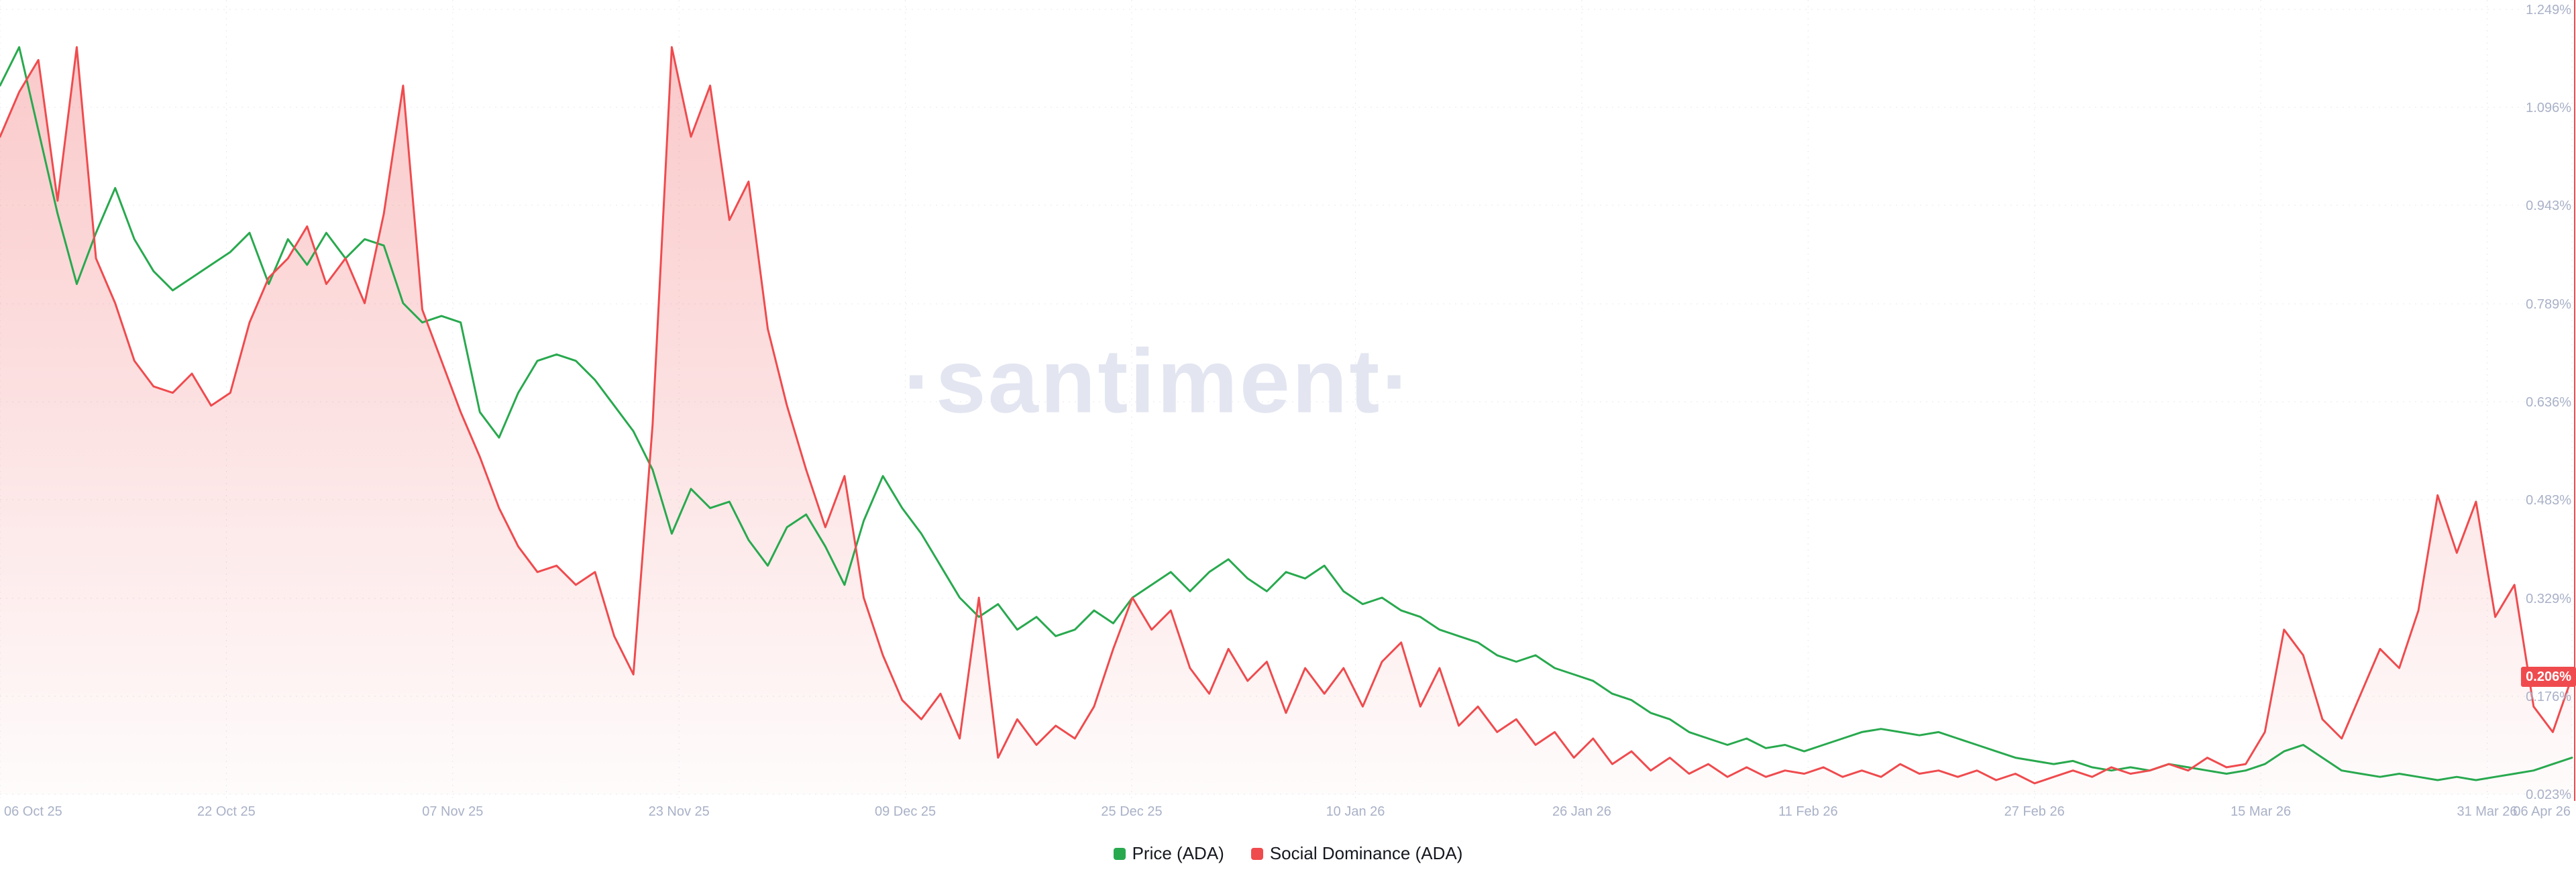 The width and height of the screenshot is (2576, 872). What do you see at coordinates (905, 812) in the screenshot?
I see `x-axis-tick-label: 09 Dec 25` at bounding box center [905, 812].